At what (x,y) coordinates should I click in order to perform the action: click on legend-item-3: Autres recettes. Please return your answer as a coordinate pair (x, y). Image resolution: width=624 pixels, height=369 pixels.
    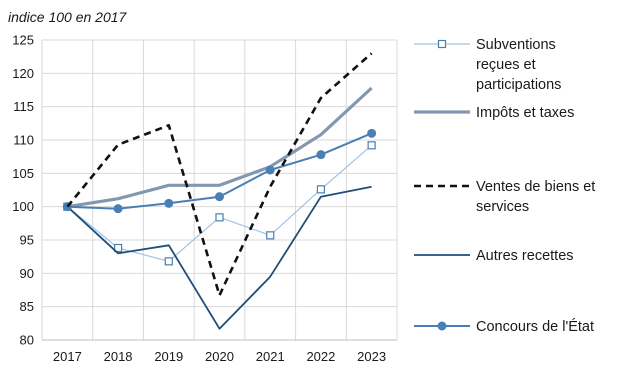
    Looking at the image, I should click on (494, 256).